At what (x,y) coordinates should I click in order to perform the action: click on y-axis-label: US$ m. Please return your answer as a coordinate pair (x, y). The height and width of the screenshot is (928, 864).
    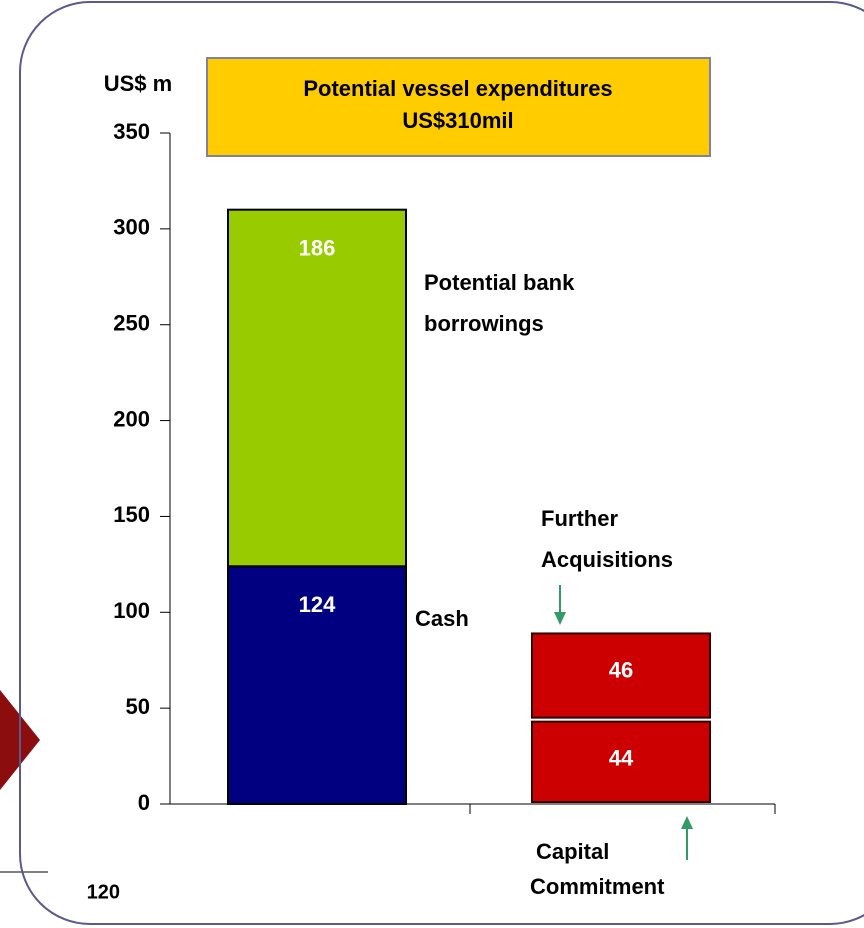
    Looking at the image, I should click on (138, 83).